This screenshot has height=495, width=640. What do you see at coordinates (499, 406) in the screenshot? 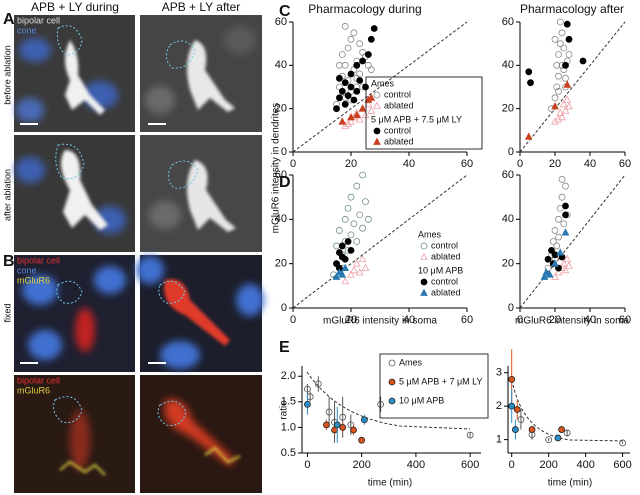
I see `y-tick-label: 2` at bounding box center [499, 406].